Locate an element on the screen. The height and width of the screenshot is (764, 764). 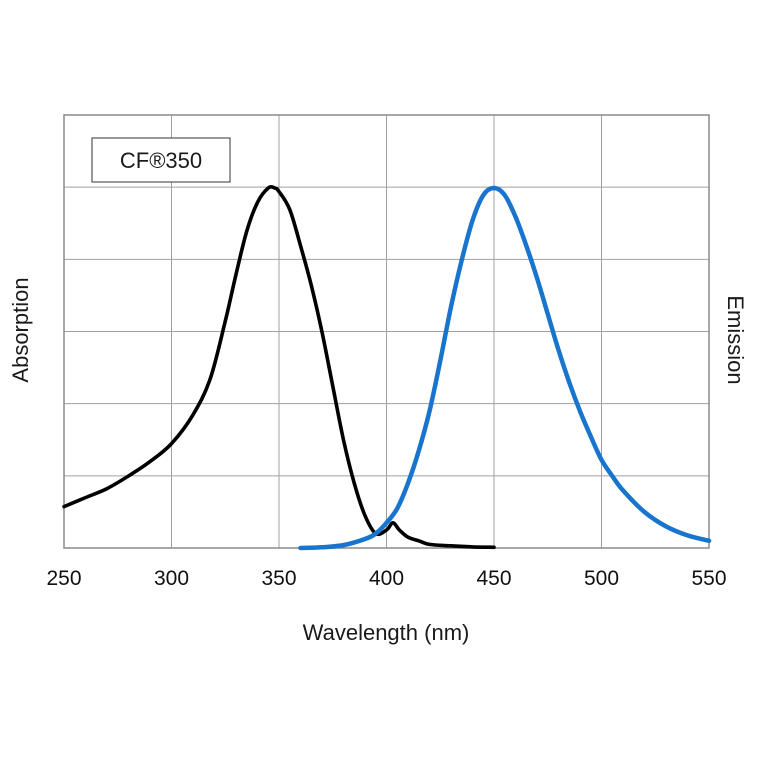
x-tick-label: 300 is located at coordinates (171, 578).